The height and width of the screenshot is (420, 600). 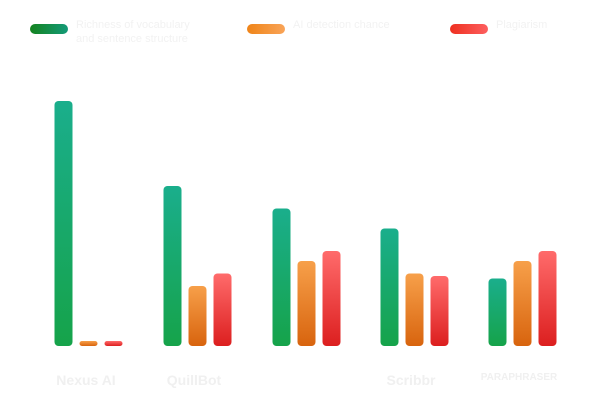 What do you see at coordinates (519, 377) in the screenshot?
I see `x-tick-label: PARAPHRASER` at bounding box center [519, 377].